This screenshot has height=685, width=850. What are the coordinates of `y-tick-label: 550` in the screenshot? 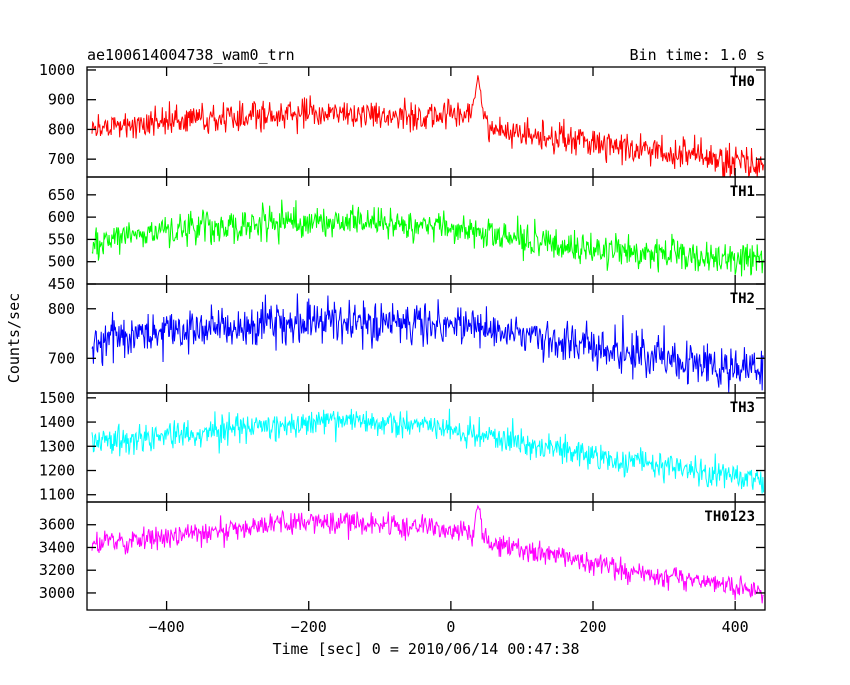 It's located at (61, 239).